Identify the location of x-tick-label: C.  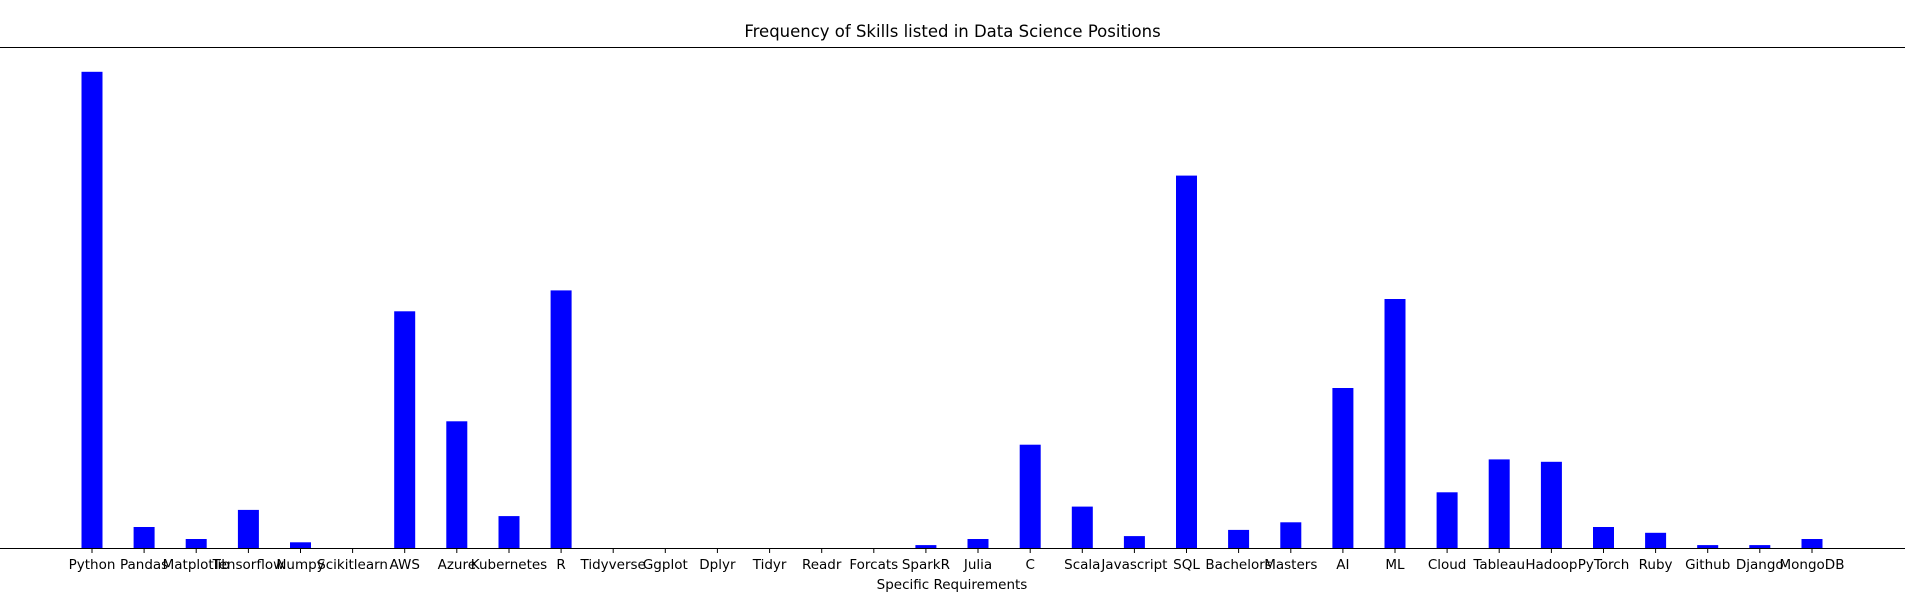
(1029, 565).